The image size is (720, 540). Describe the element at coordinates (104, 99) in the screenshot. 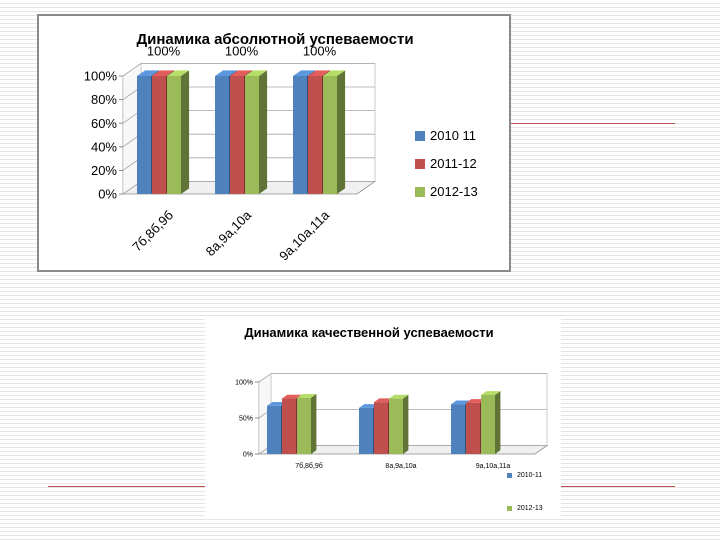

I see `y-tick-label: 80%` at that location.